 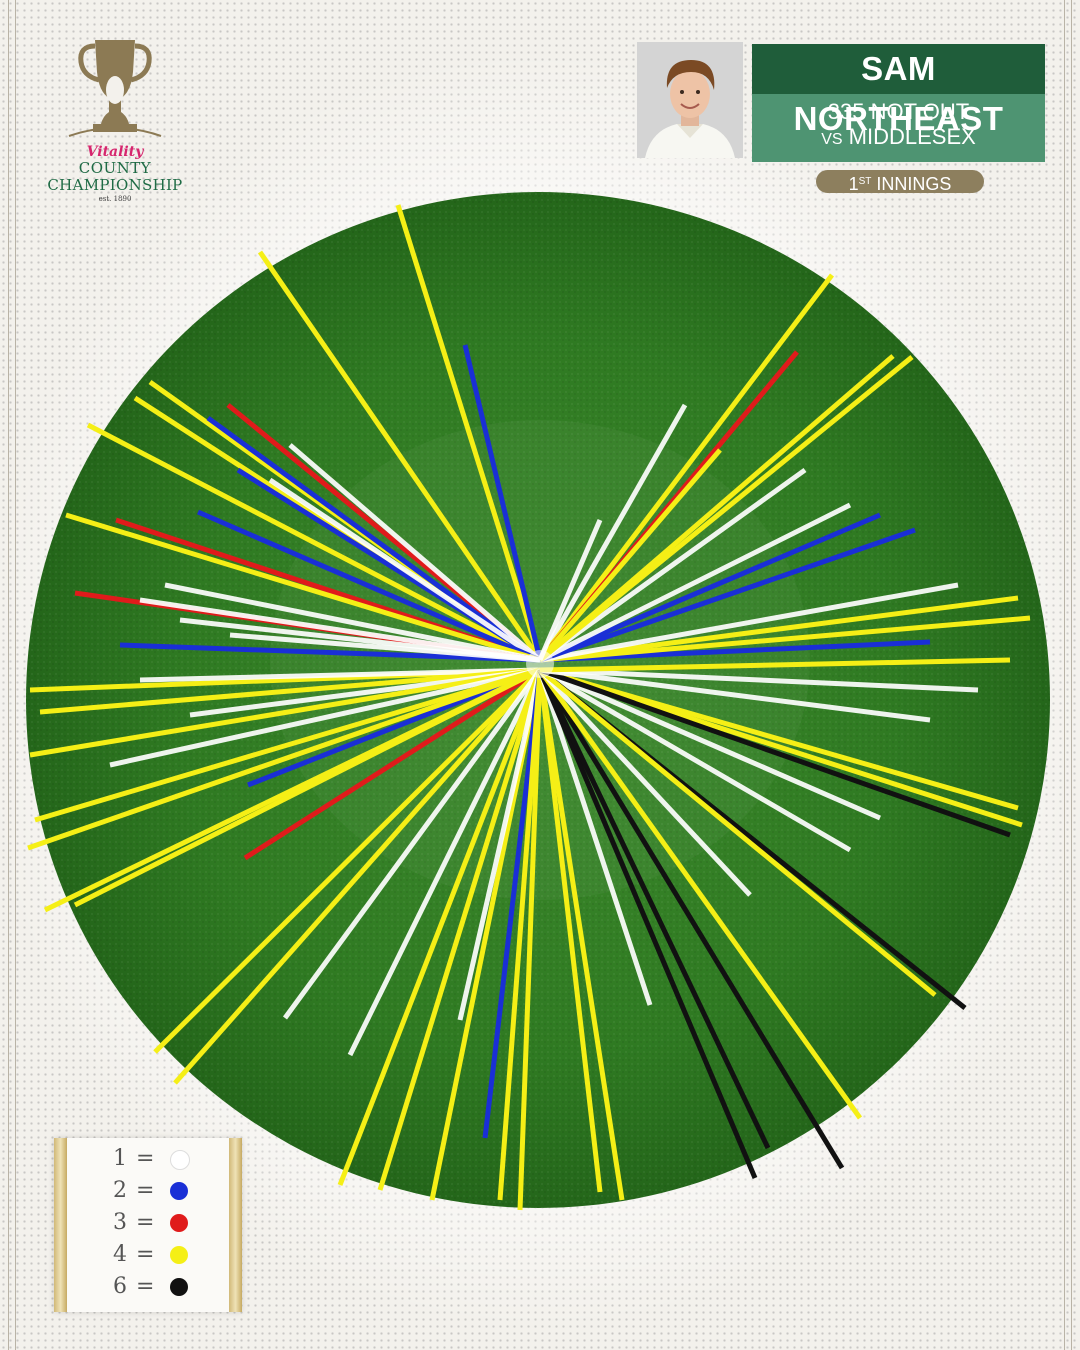 I want to click on legend-dot-white, so click(x=180, y=1160).